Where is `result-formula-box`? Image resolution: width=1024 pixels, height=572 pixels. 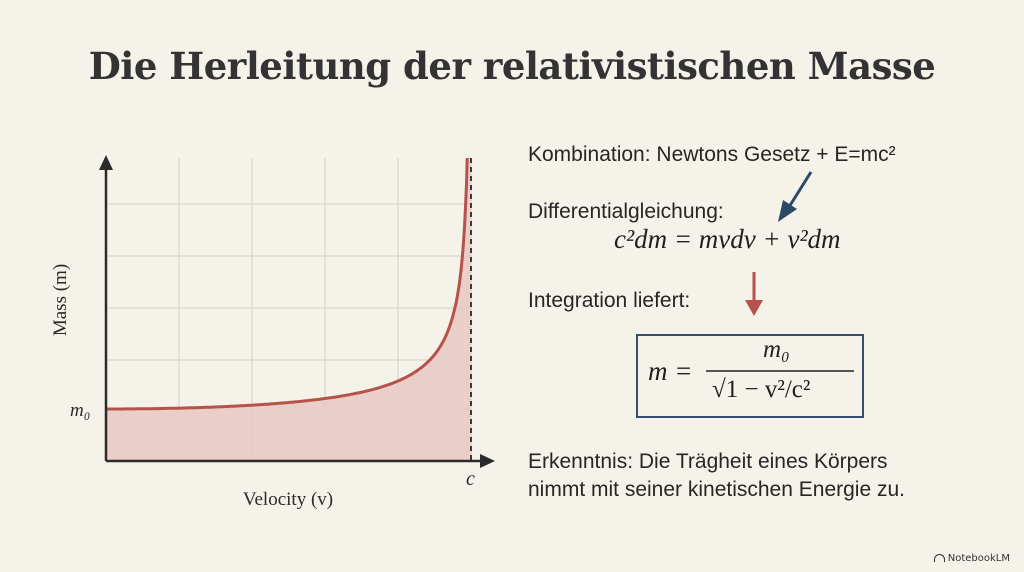 result-formula-box is located at coordinates (750, 376).